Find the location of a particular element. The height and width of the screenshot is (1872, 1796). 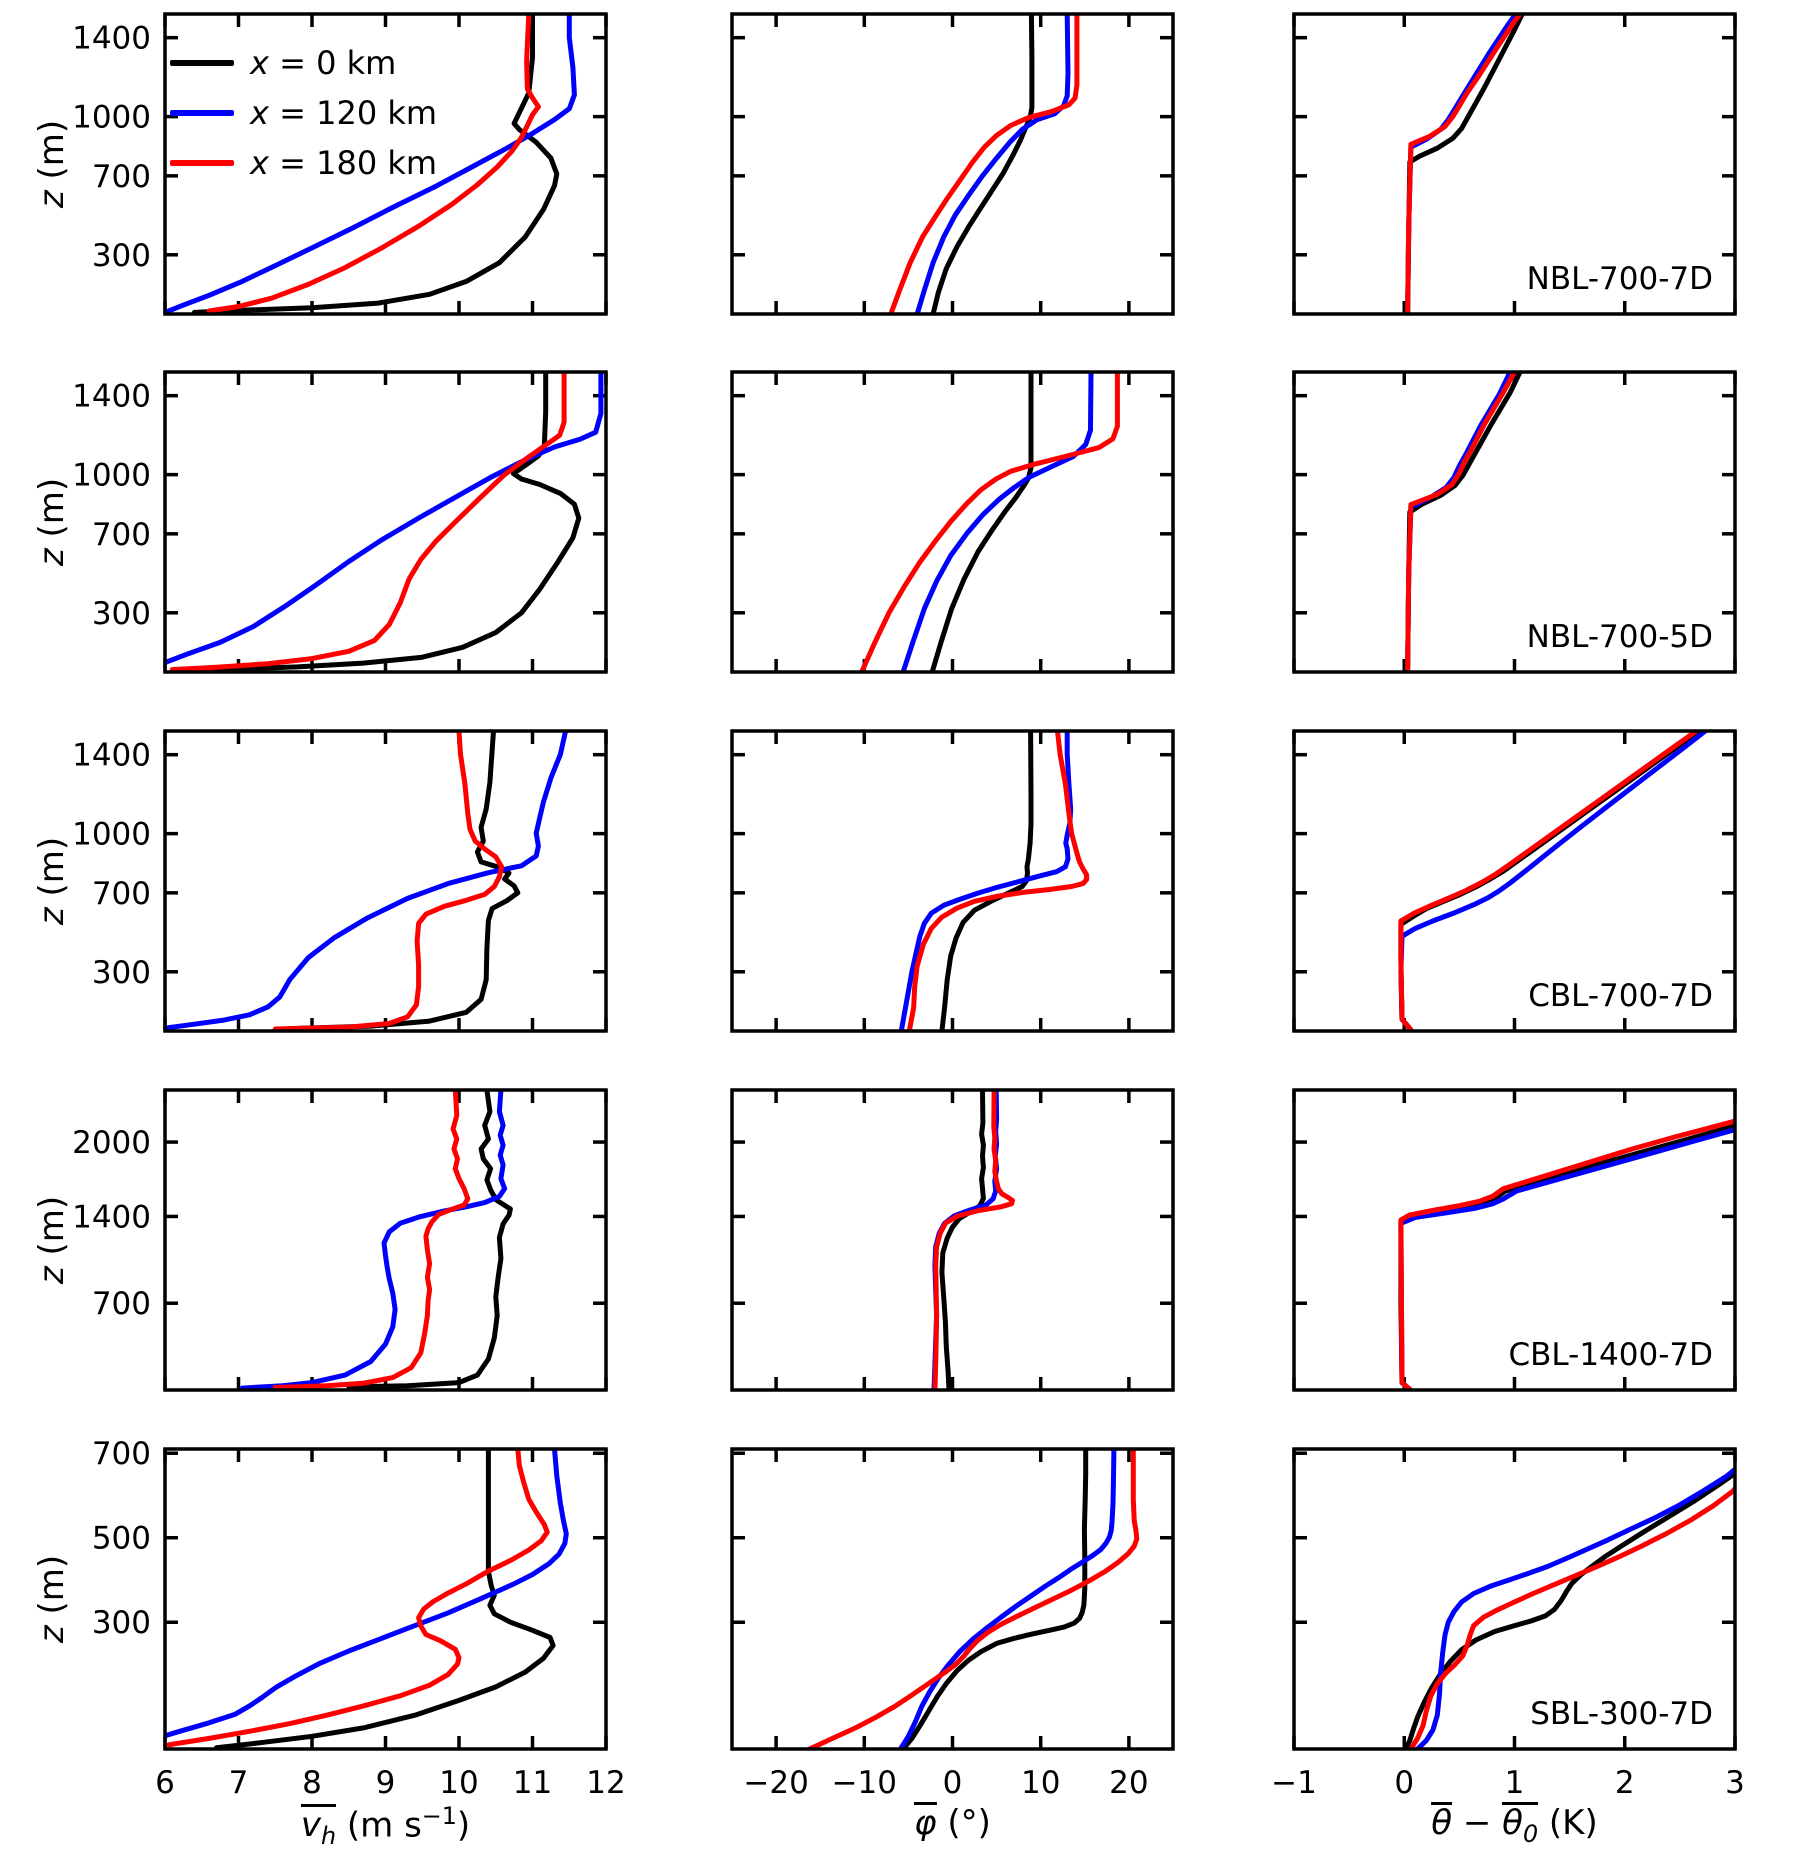

x-tick-label: 6 is located at coordinates (165, 1783).